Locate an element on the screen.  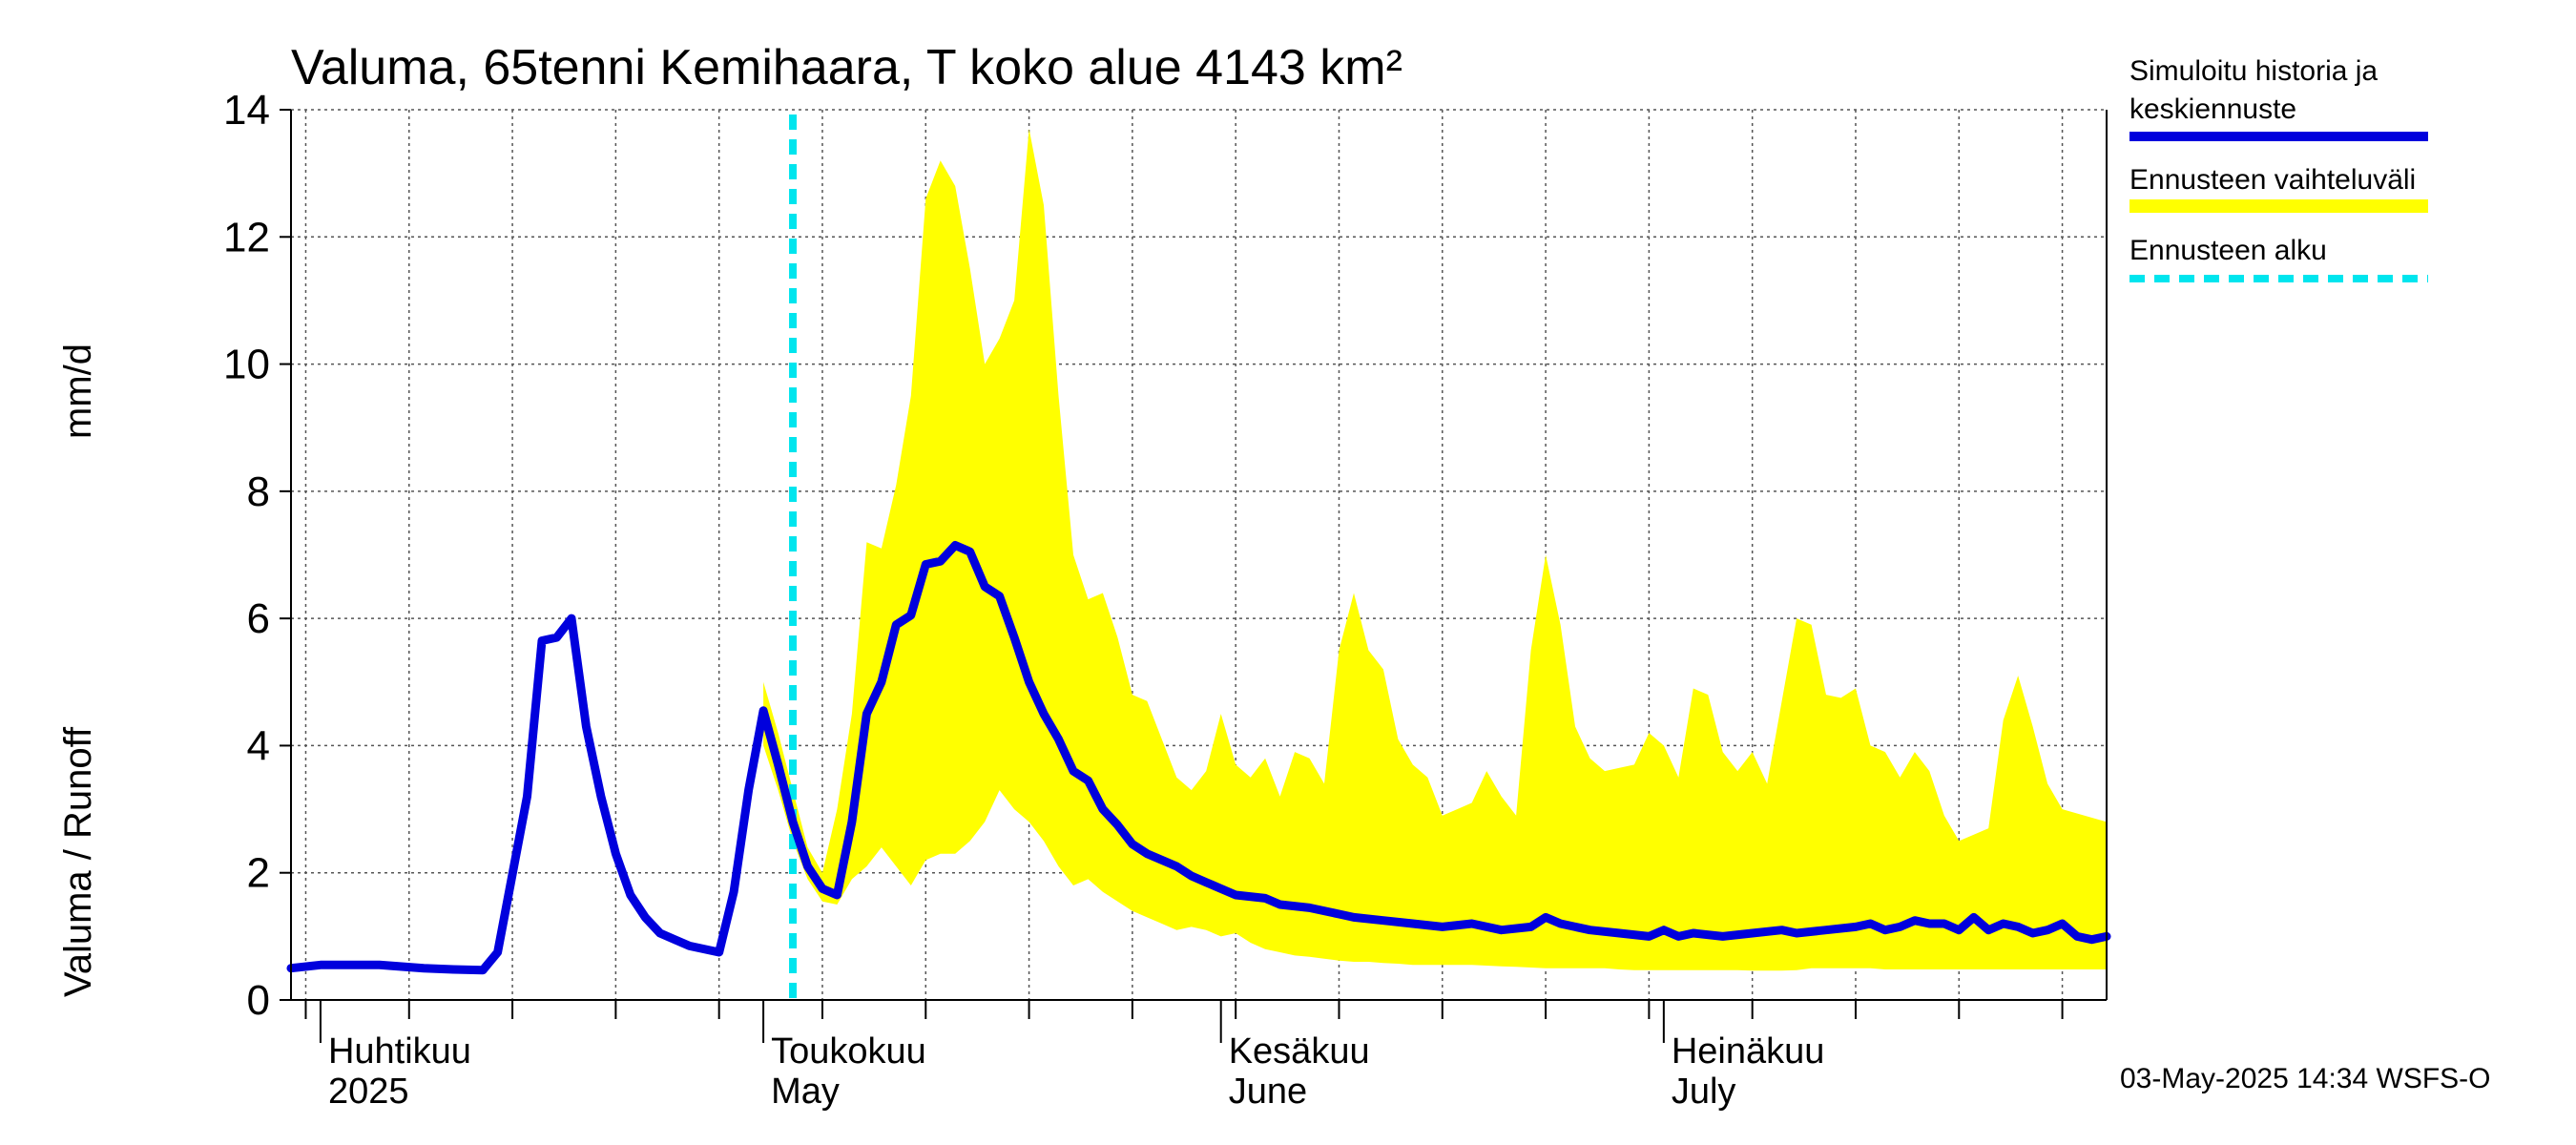
y-tick-label: 0 is located at coordinates (258, 1000).